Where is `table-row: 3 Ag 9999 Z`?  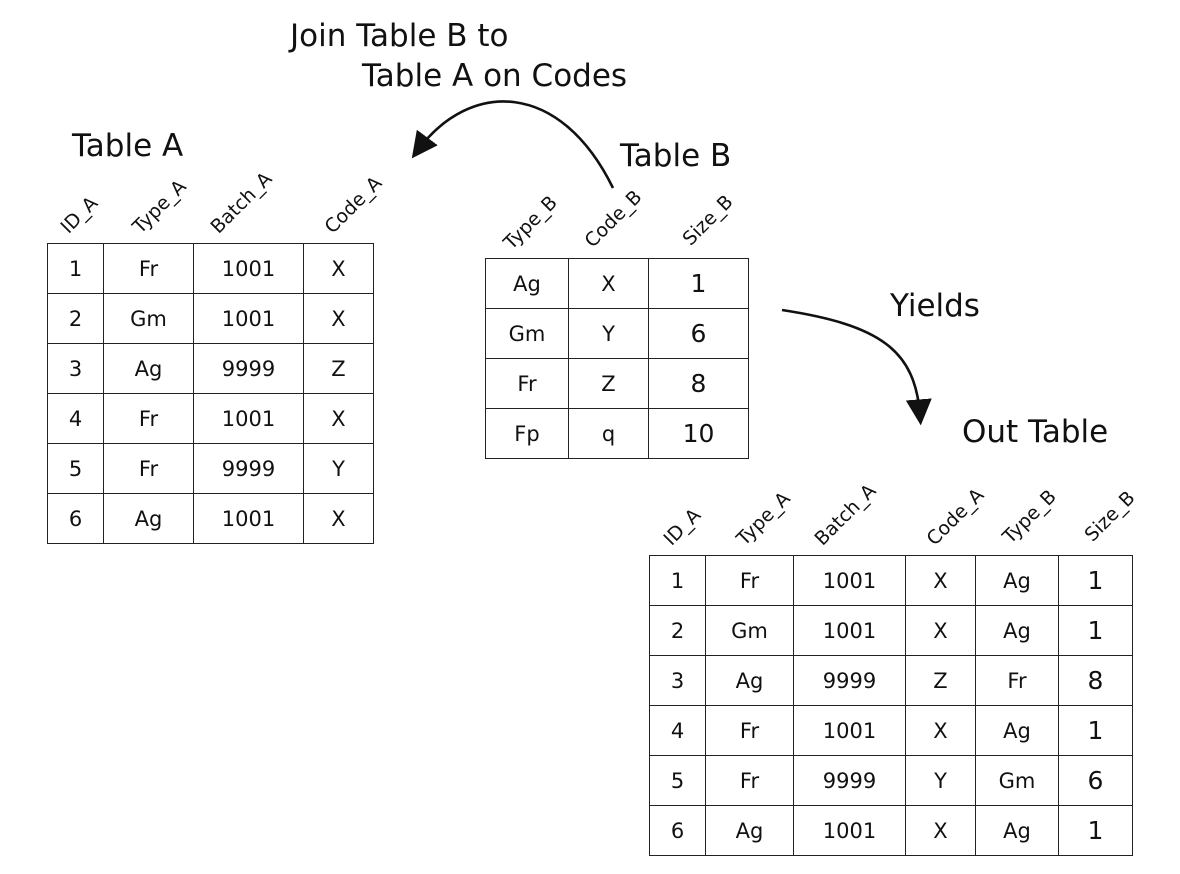 table-row: 3 Ag 9999 Z is located at coordinates (210, 368).